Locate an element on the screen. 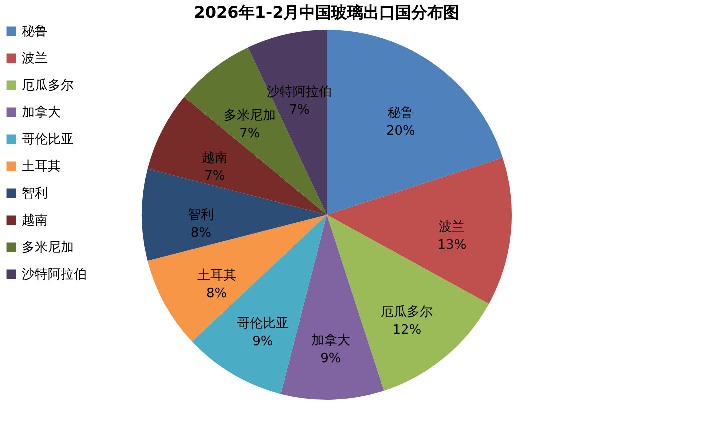 The height and width of the screenshot is (436, 715). data-label: 20% is located at coordinates (401, 132).